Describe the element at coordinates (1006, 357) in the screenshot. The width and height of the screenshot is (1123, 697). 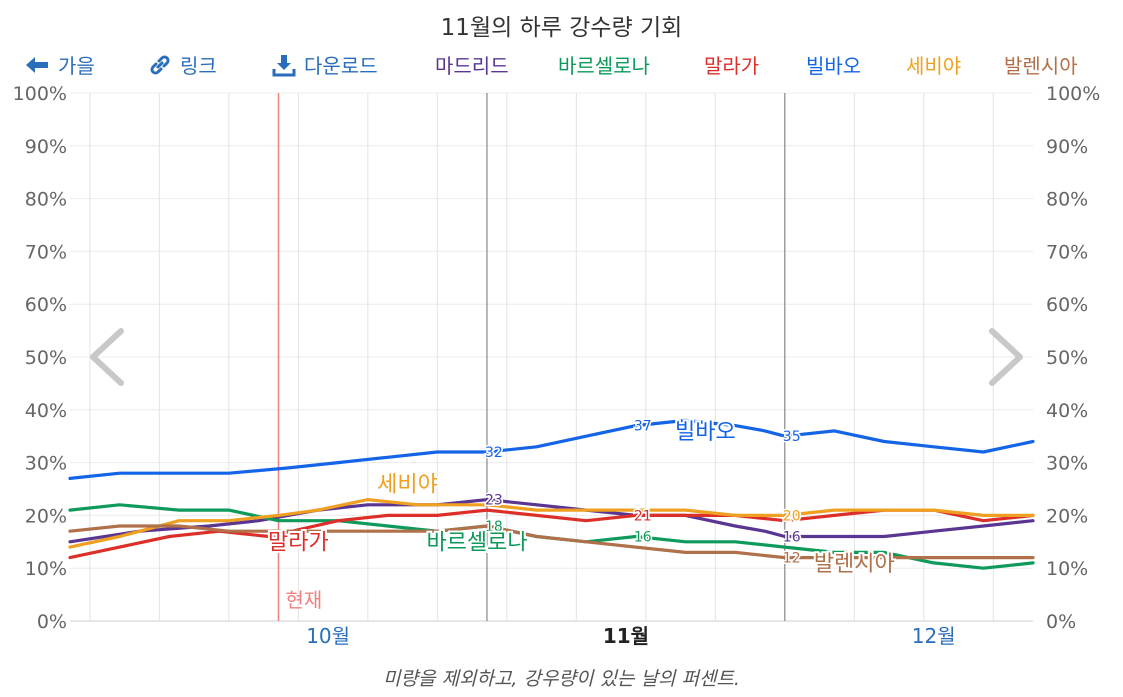
I see `chevron-right-icon` at that location.